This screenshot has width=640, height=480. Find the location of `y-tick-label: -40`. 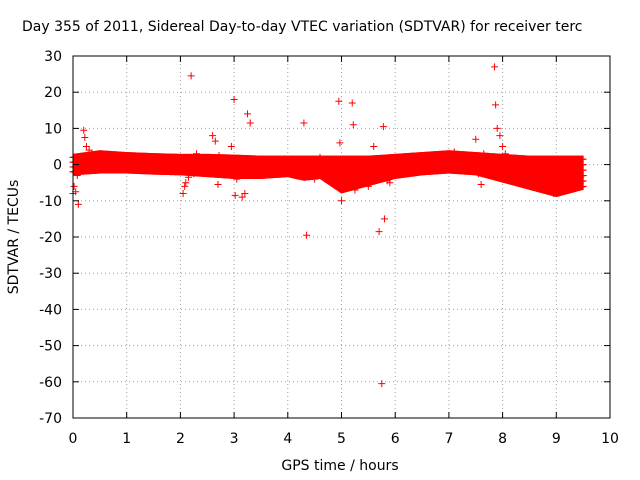

y-tick-label: -40 is located at coordinates (50, 310).